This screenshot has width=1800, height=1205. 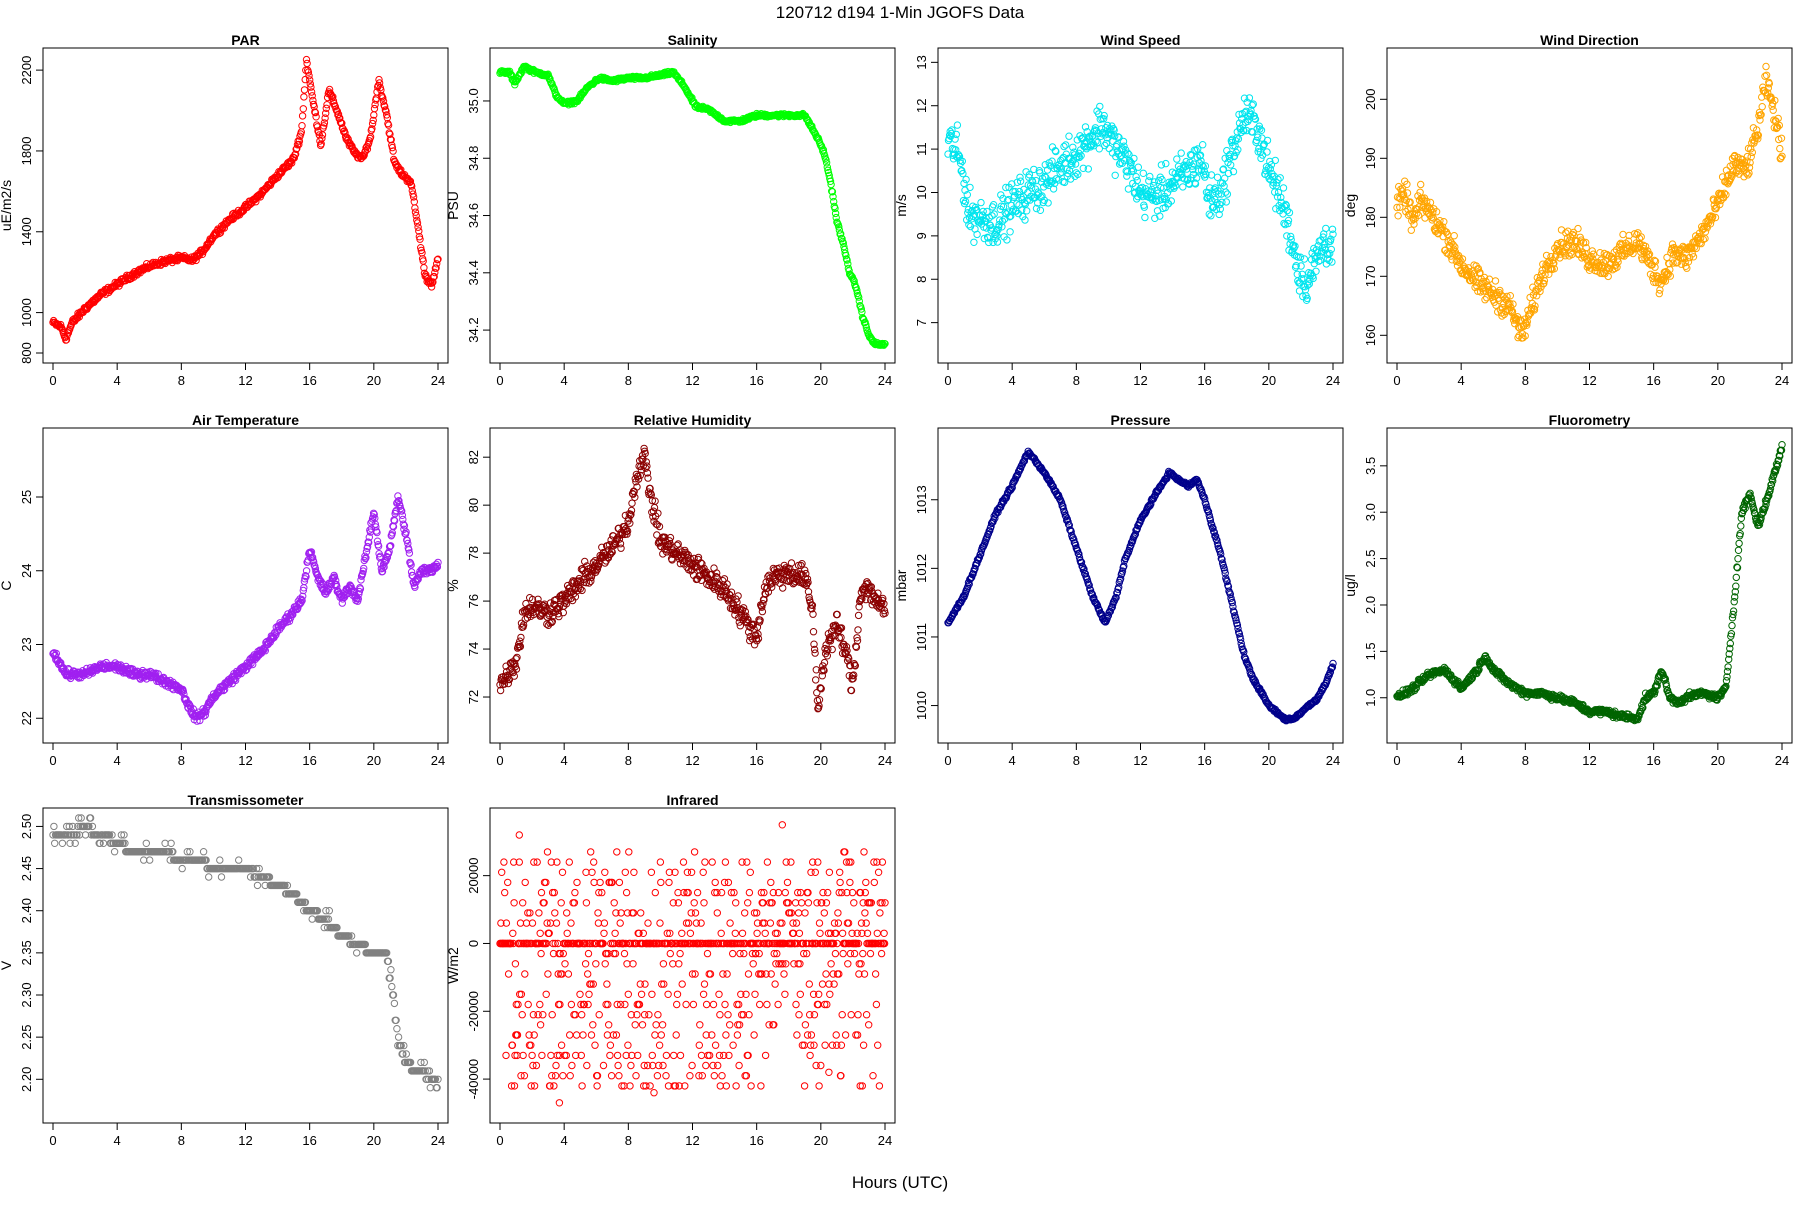 I want to click on panel-title: Wind Direction, so click(x=1589, y=40).